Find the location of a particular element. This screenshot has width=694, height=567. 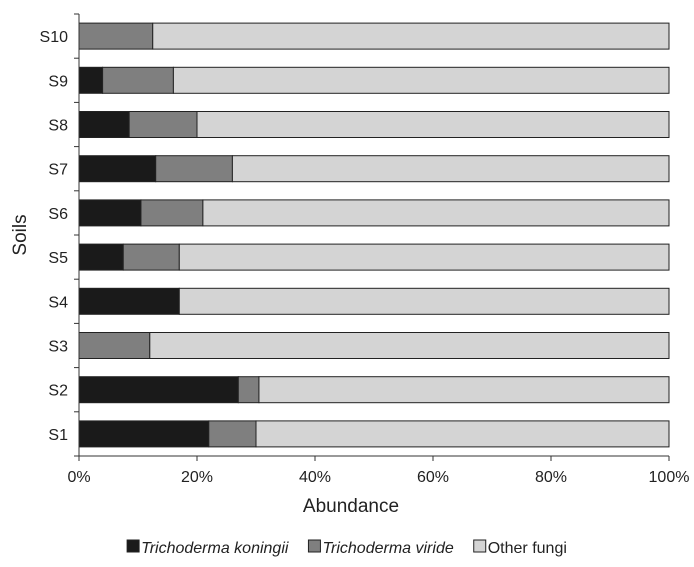

legend-label: Trichoderma koningii is located at coordinates (215, 548).